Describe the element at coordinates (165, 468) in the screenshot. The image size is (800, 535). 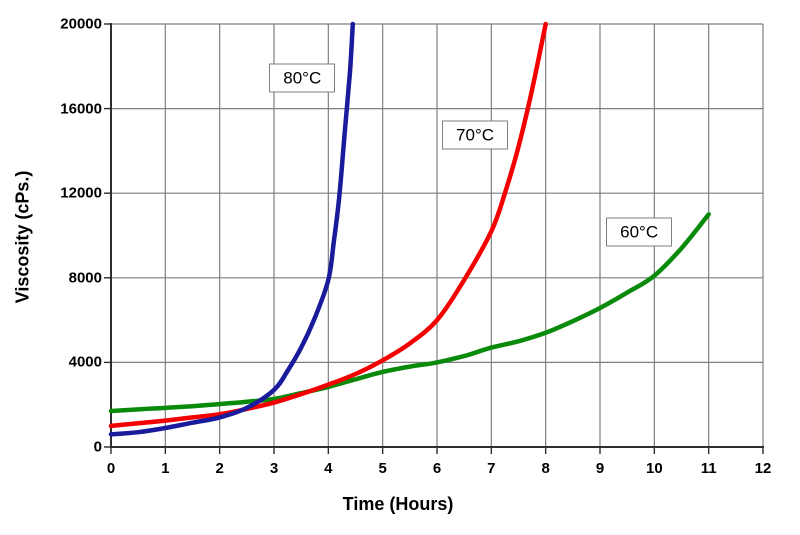
I see `x-tick-label: 1` at that location.